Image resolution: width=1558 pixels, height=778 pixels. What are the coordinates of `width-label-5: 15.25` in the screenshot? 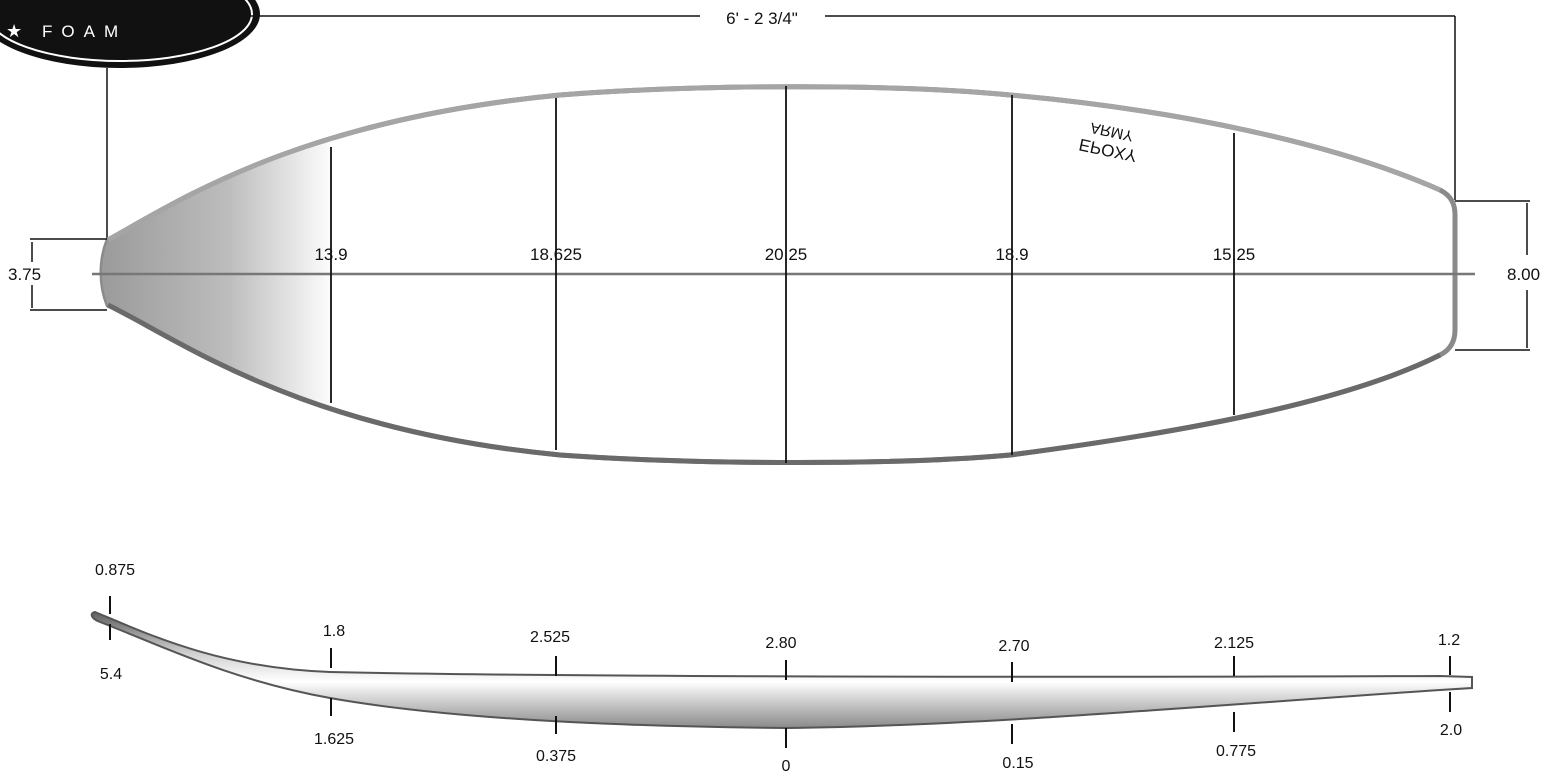 It's located at (1234, 254).